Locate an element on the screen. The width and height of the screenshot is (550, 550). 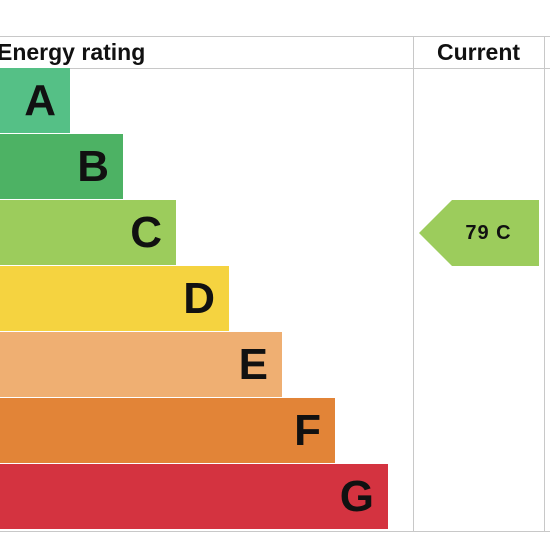
bottom-border is located at coordinates (275, 531).